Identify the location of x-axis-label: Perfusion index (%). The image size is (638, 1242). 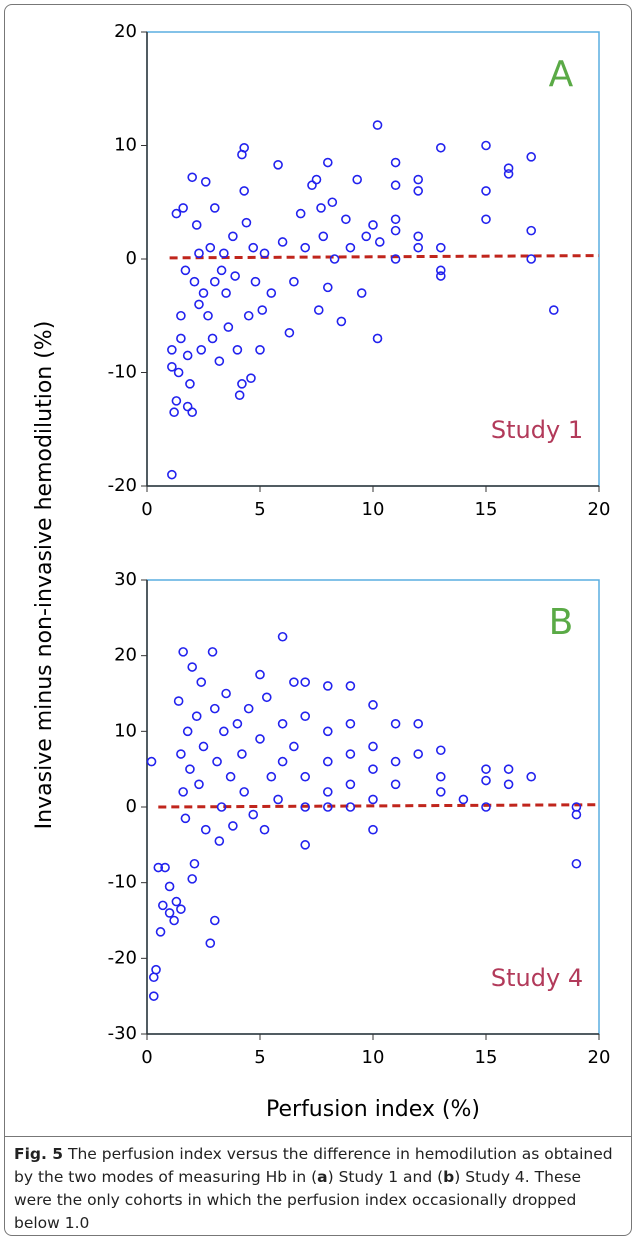
(373, 1109).